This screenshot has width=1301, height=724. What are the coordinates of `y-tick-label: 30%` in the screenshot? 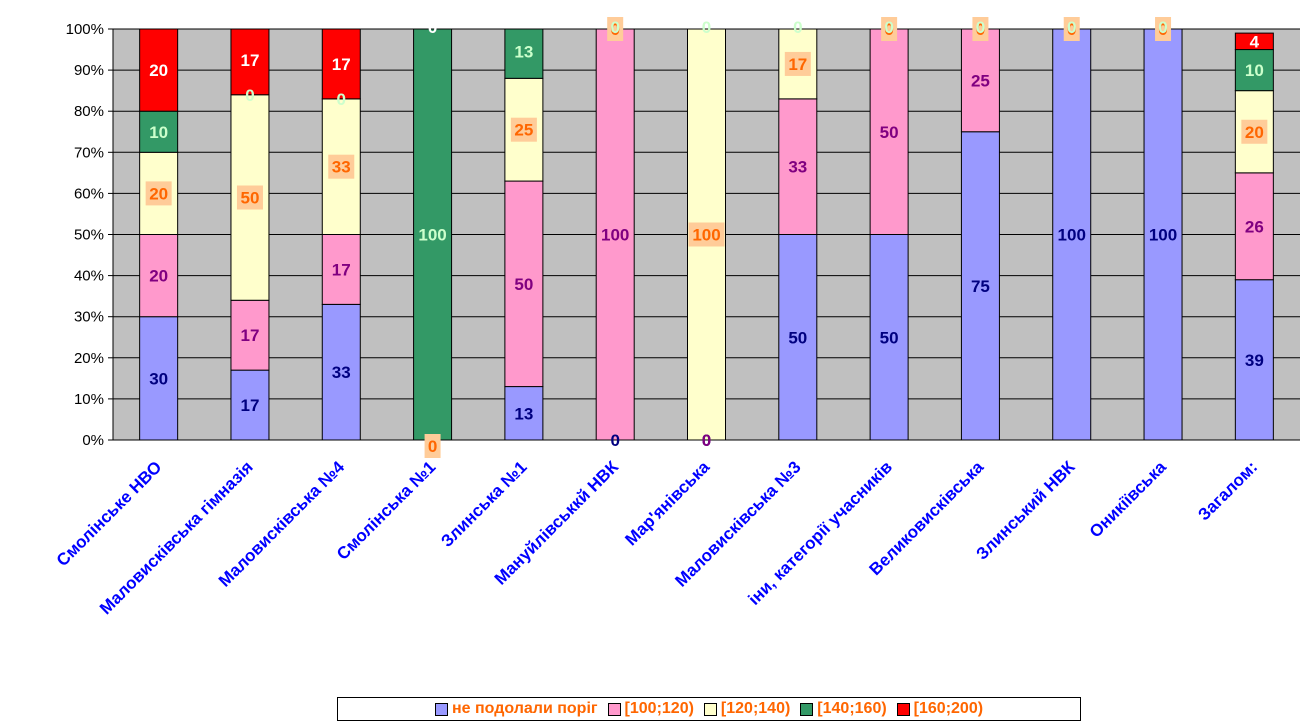 It's located at (89, 317).